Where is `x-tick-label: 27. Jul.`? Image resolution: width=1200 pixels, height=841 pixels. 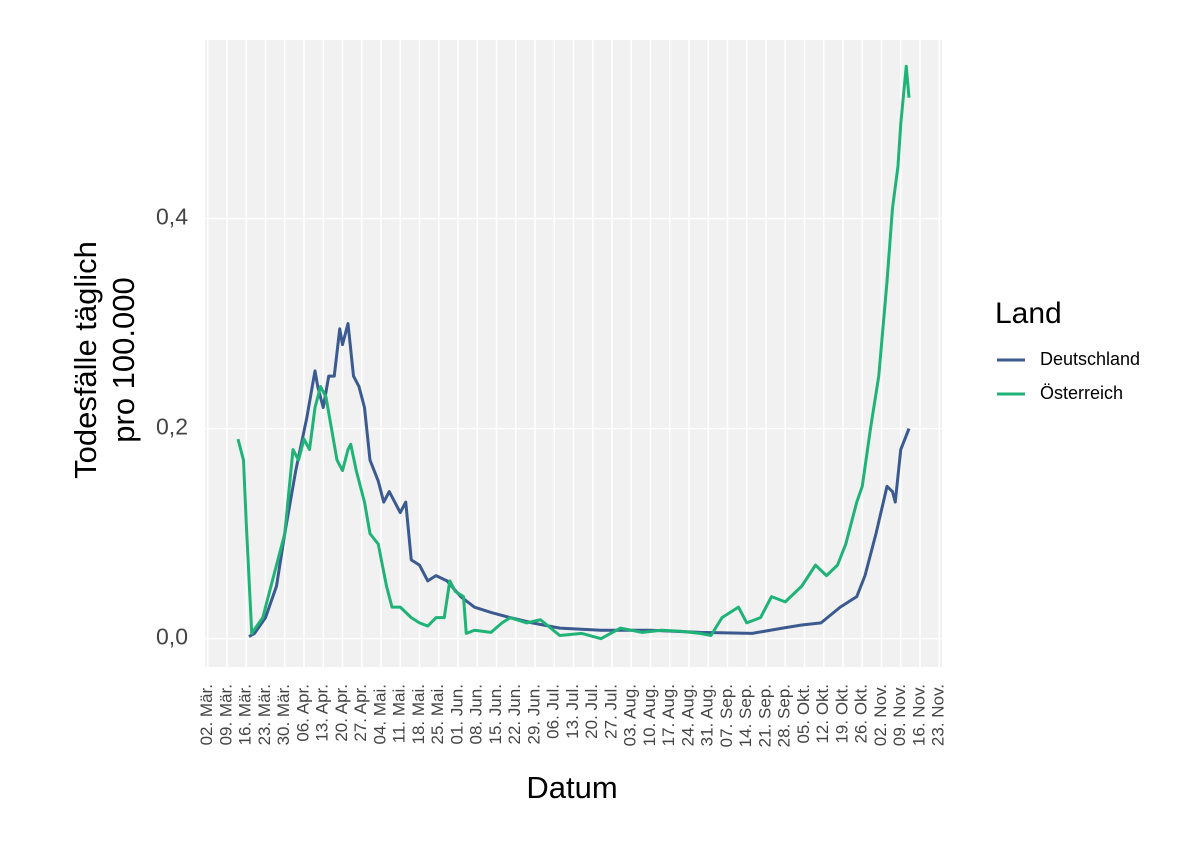 x-tick-label: 27. Jul. is located at coordinates (610, 711).